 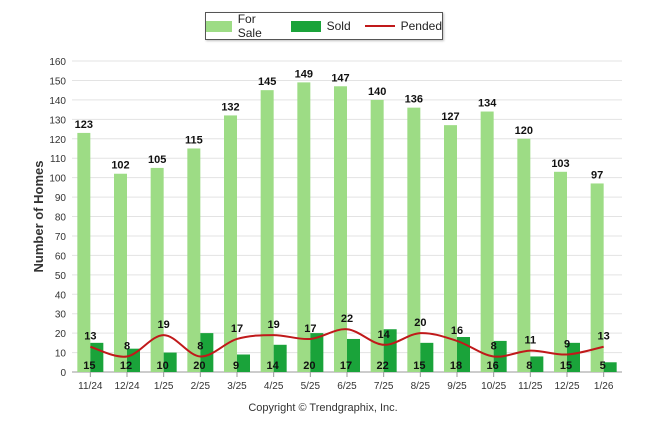 What do you see at coordinates (323, 408) in the screenshot?
I see `copyright-text: Copyright © Trendgraphix, Inc.` at bounding box center [323, 408].